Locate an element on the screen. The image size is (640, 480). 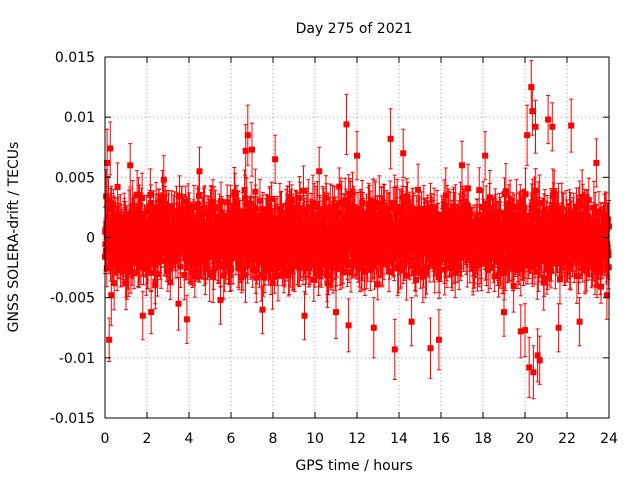
chart-title: Day 275 of 2021 is located at coordinates (354, 29).